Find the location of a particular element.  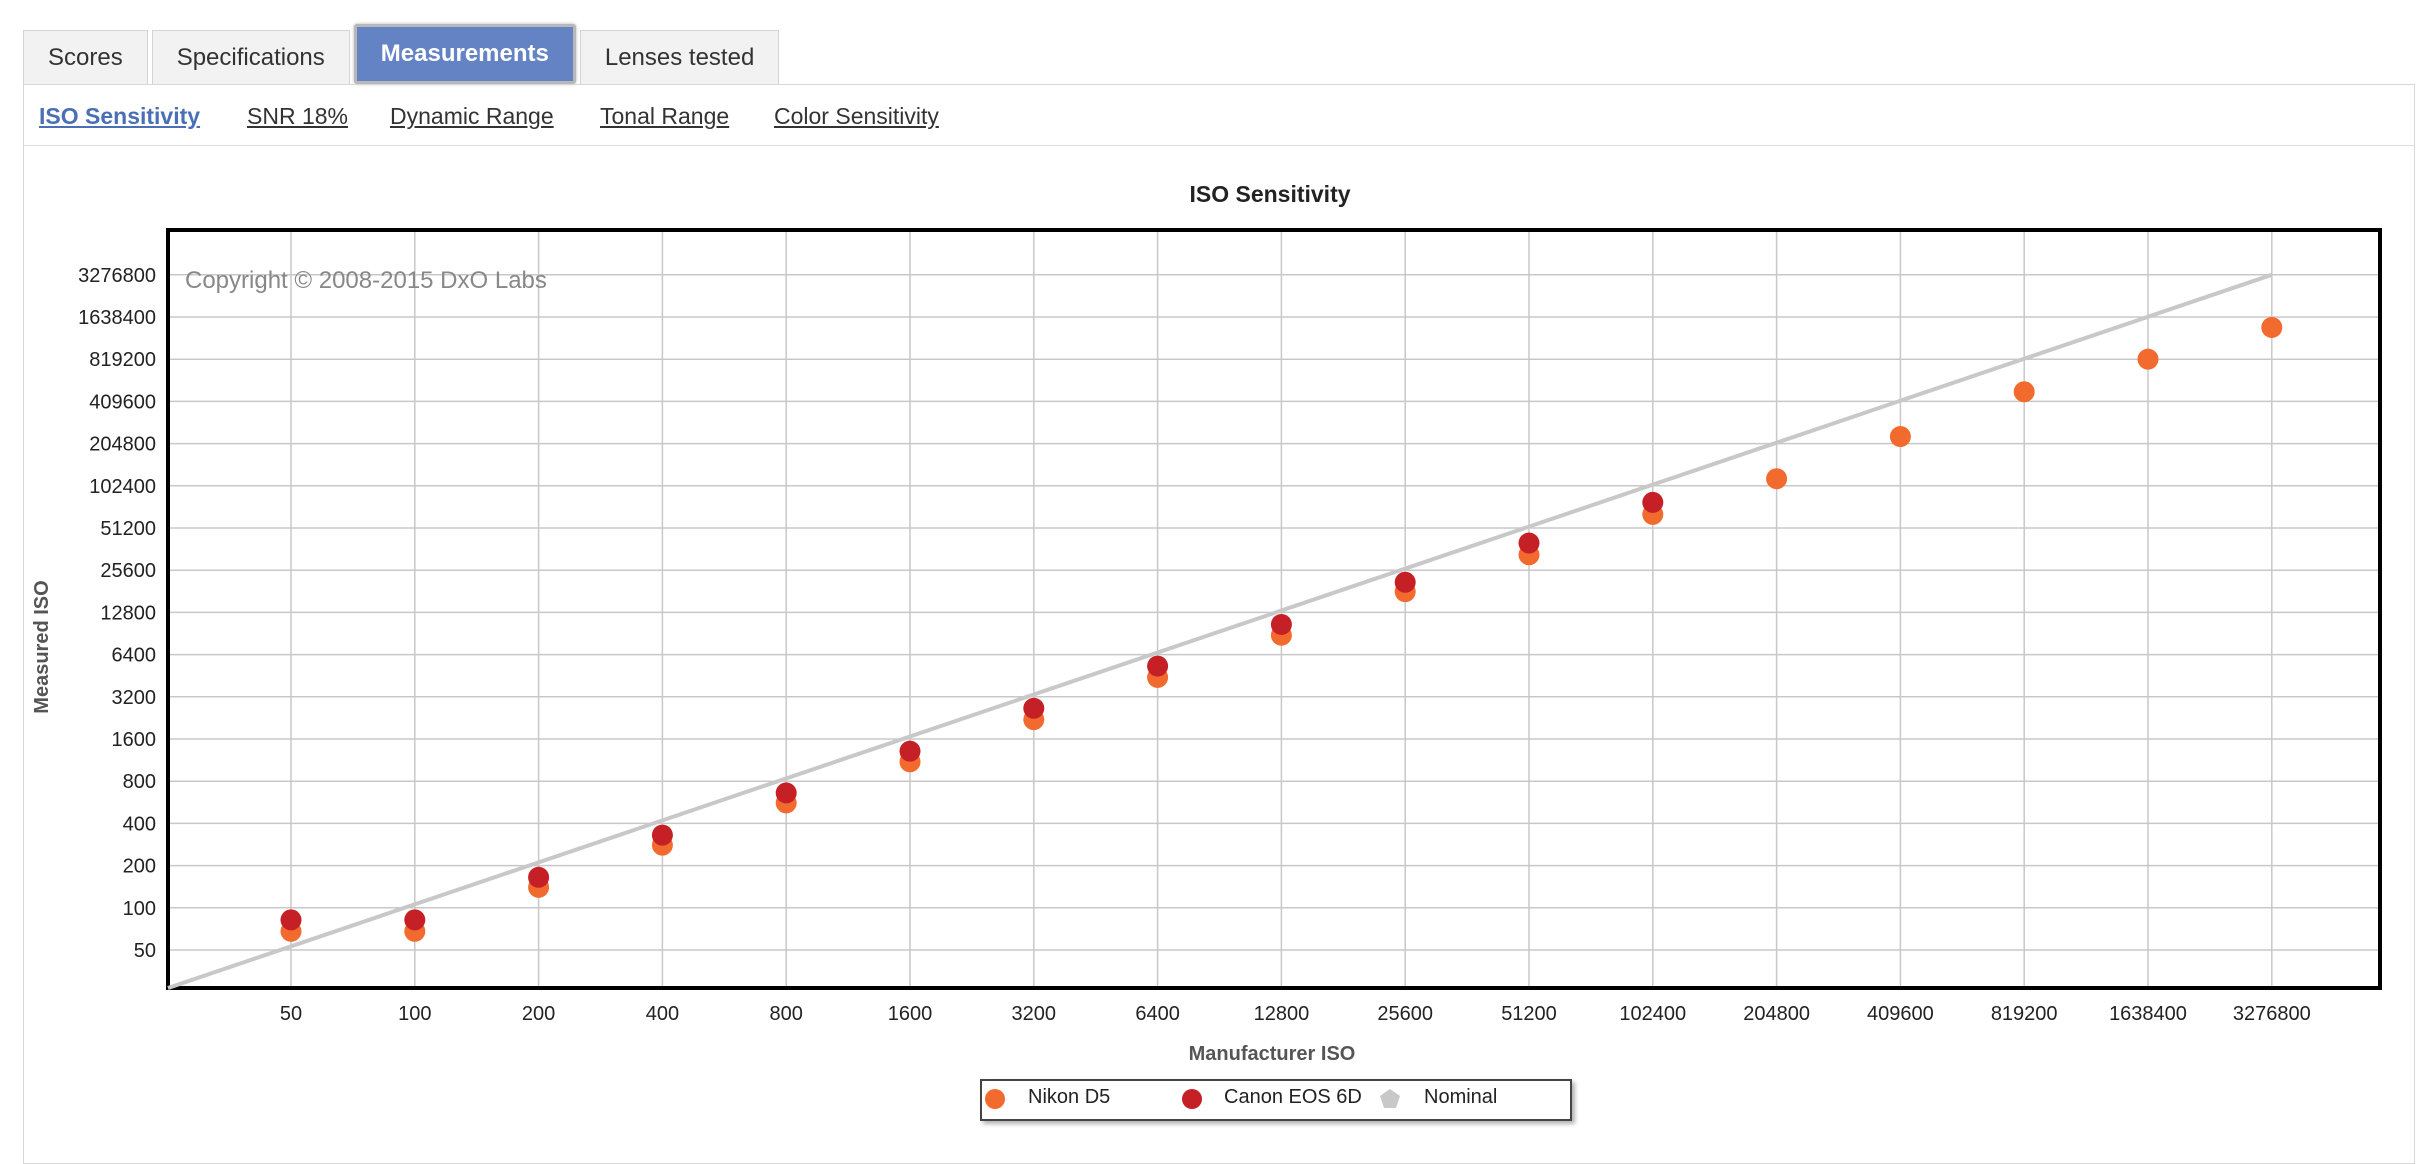

y-tick-label: 6400 is located at coordinates (134, 656).